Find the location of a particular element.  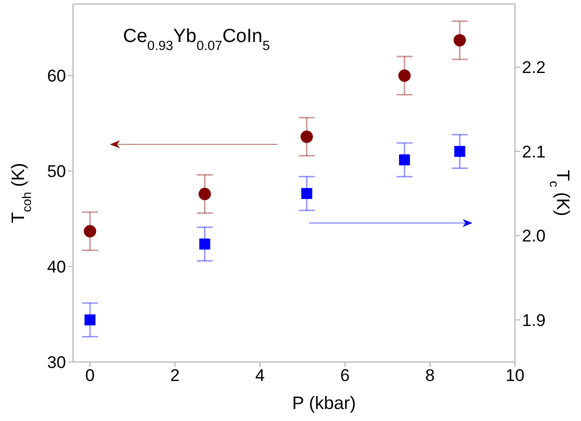

x-tick-label: 8 is located at coordinates (430, 376).